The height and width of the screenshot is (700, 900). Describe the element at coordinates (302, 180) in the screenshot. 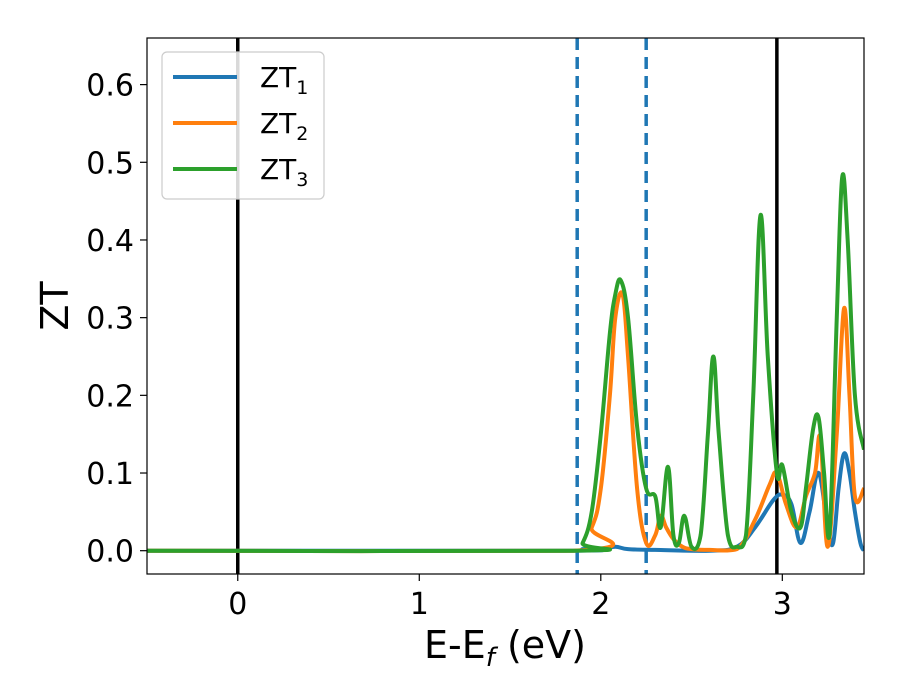

I see `legend-label-sub: 3` at that location.